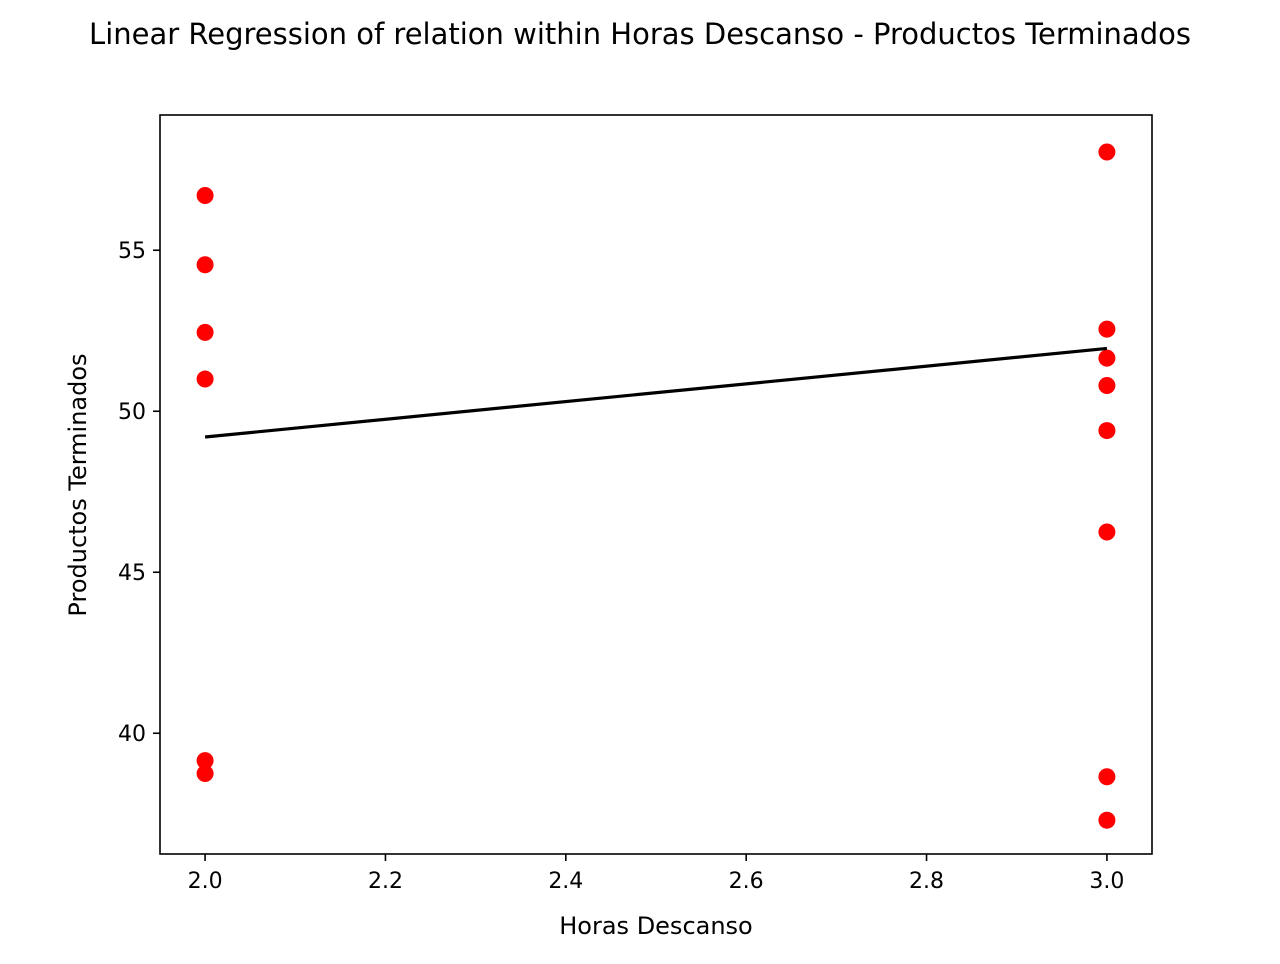 Image resolution: width=1280 pixels, height=964 pixels. What do you see at coordinates (132, 251) in the screenshot?
I see `y-tick-label: 55` at bounding box center [132, 251].